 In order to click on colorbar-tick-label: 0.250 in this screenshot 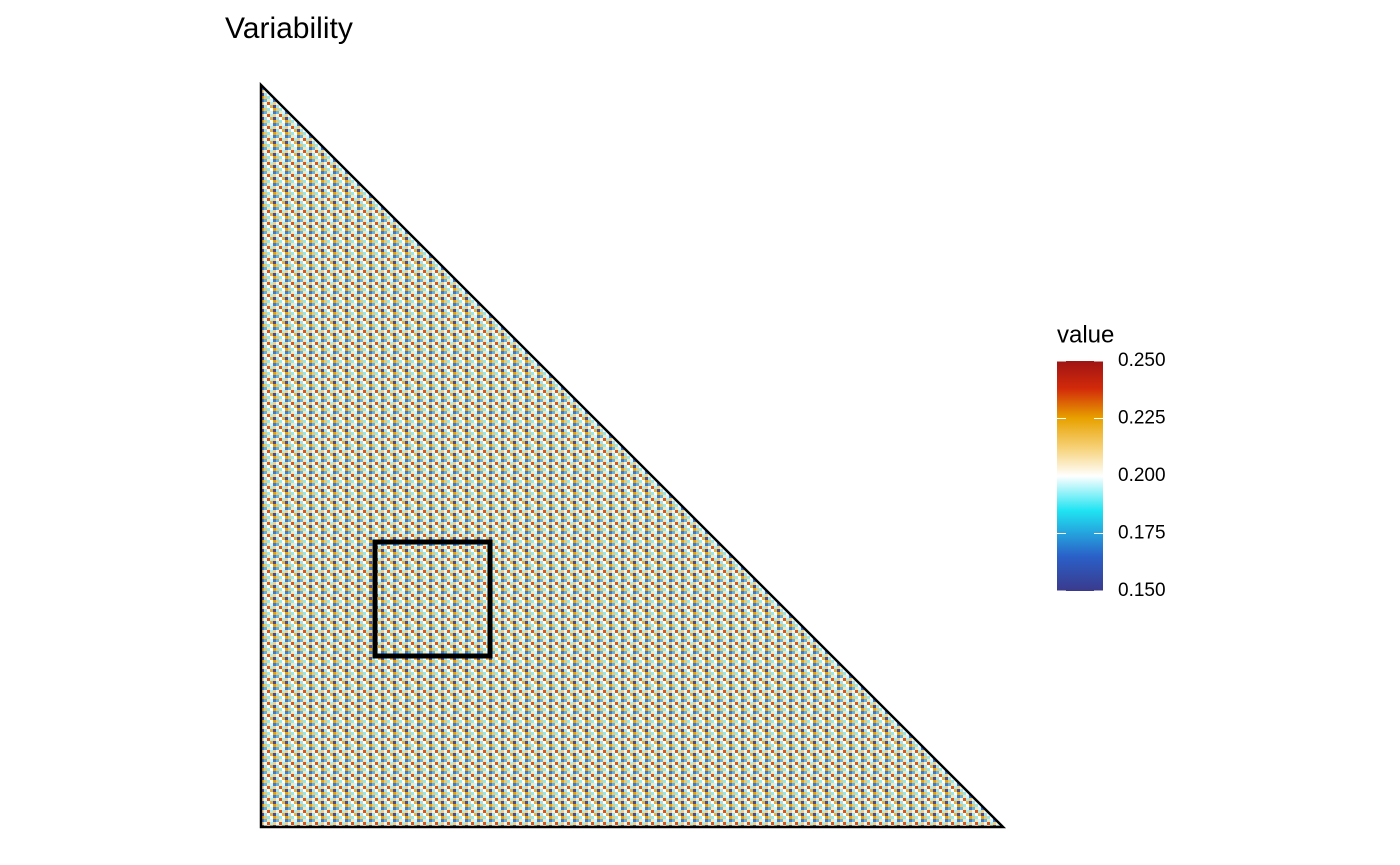, I will do `click(1142, 360)`.